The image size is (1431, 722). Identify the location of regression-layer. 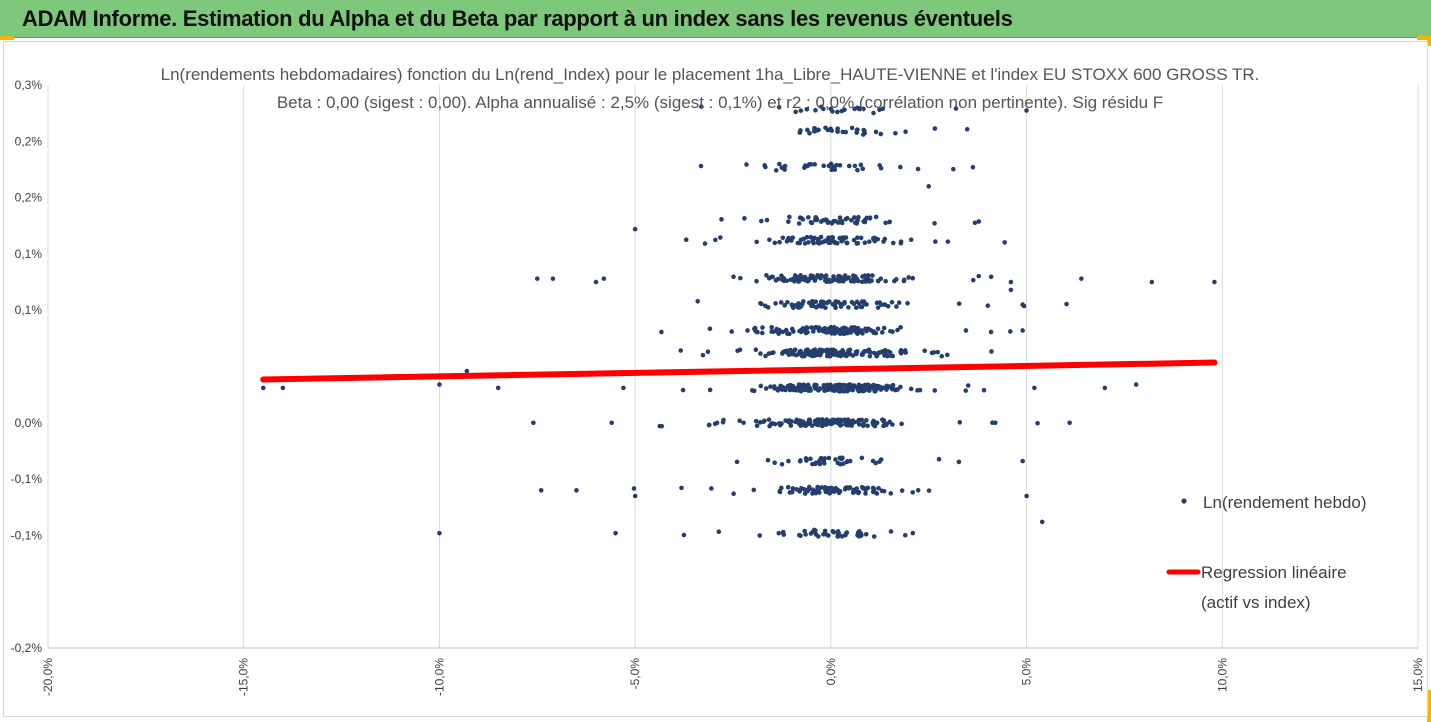
(739, 371).